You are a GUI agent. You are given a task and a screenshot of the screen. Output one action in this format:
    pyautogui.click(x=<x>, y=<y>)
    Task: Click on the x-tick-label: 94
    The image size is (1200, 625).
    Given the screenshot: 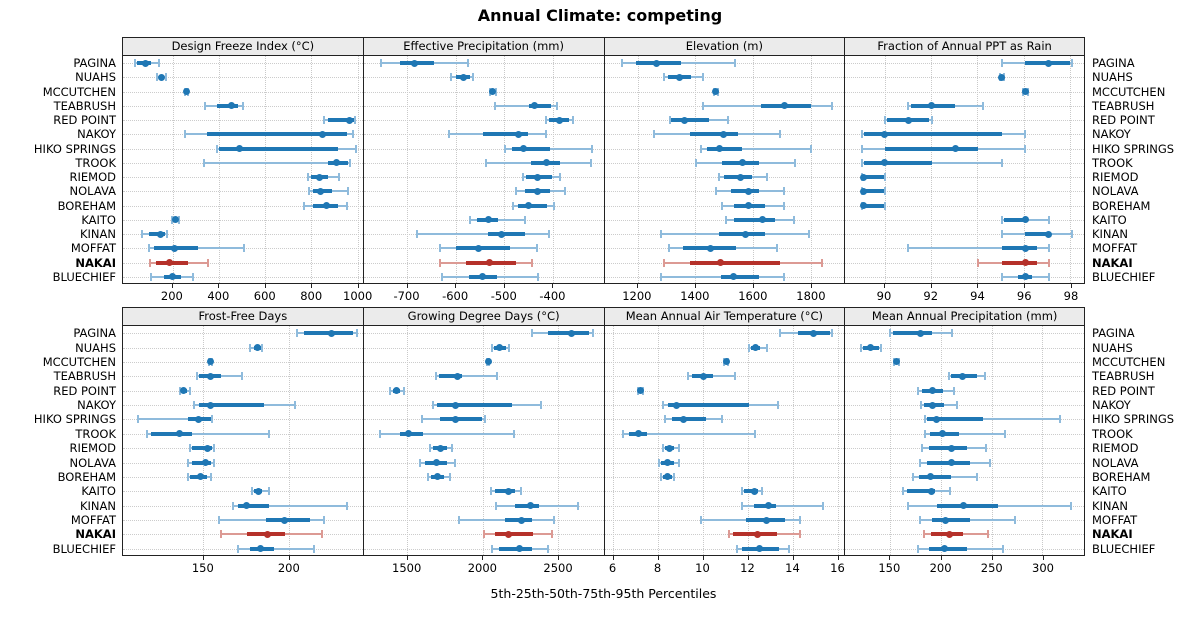 What is the action you would take?
    pyautogui.click(x=977, y=296)
    